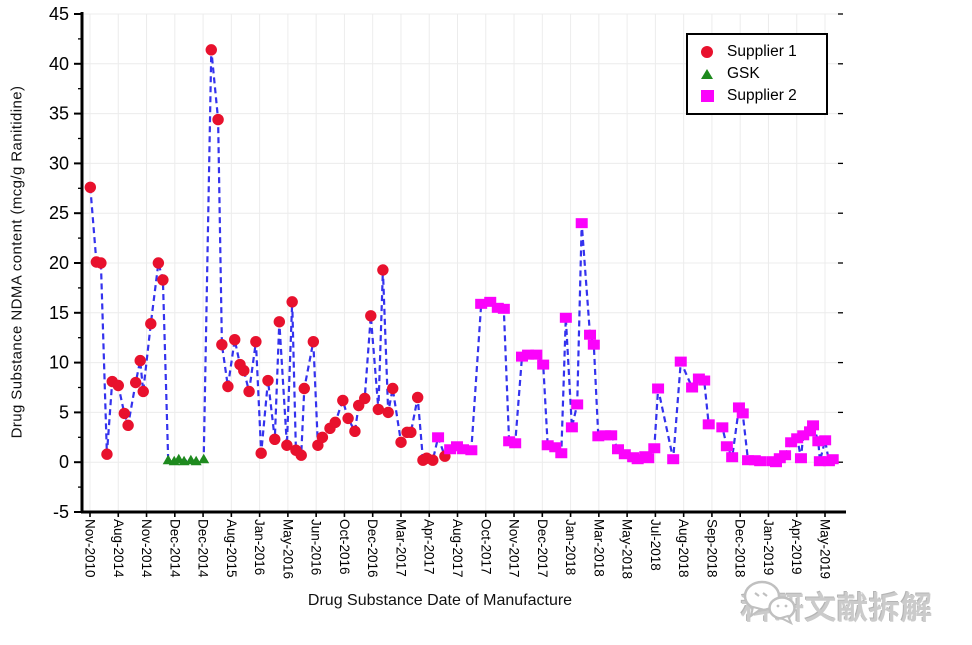 The height and width of the screenshot is (645, 972). What do you see at coordinates (186, 459) in the screenshot?
I see `series-gsk-points` at bounding box center [186, 459].